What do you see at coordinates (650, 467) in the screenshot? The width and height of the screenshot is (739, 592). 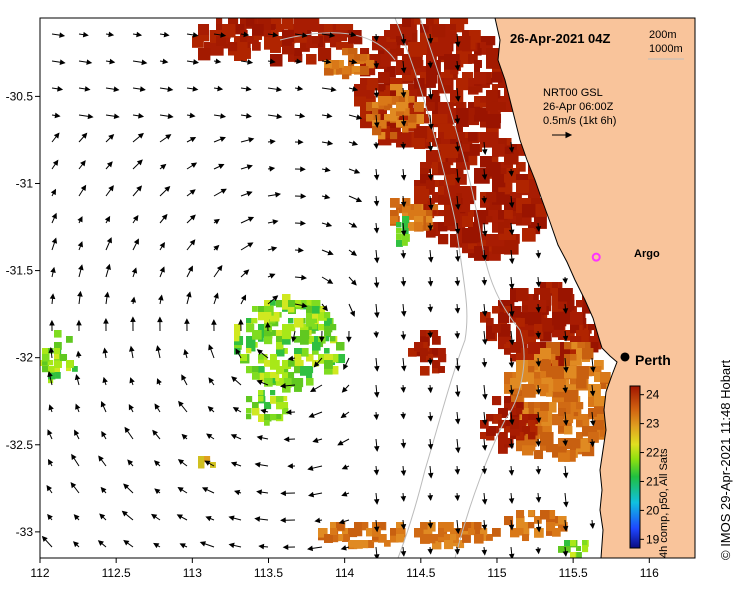 I see `colorbar-ticks: 24 23 22 21 20 19` at bounding box center [650, 467].